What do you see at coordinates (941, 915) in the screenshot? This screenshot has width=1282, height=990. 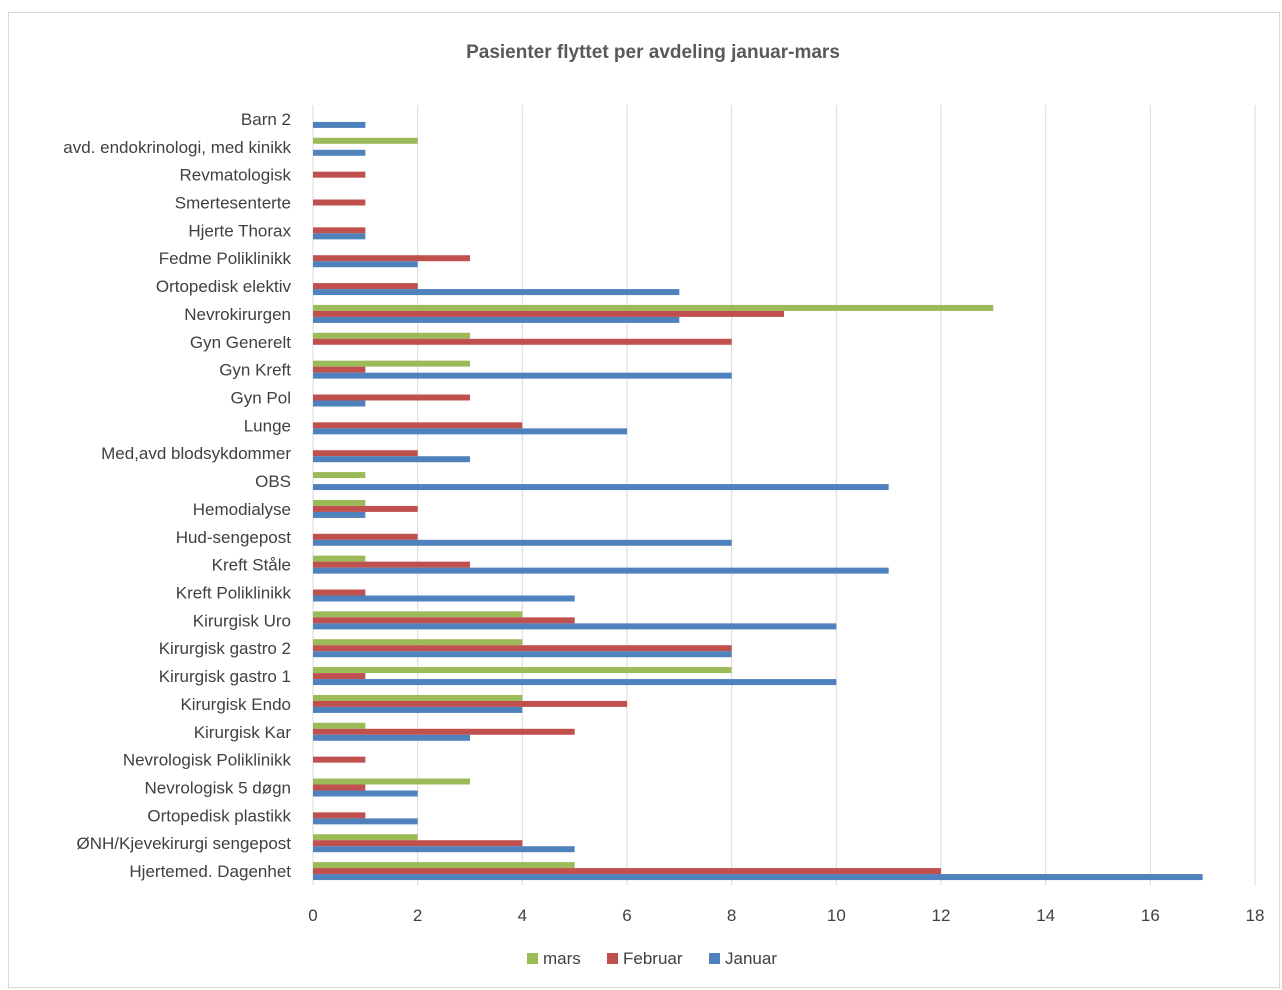 I see `x-tick-label: 12` at bounding box center [941, 915].